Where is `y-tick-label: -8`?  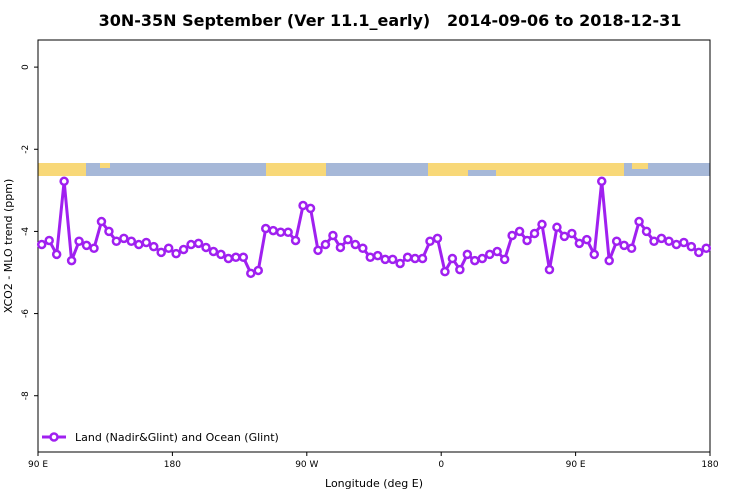 y-tick-label: -8 is located at coordinates (26, 395).